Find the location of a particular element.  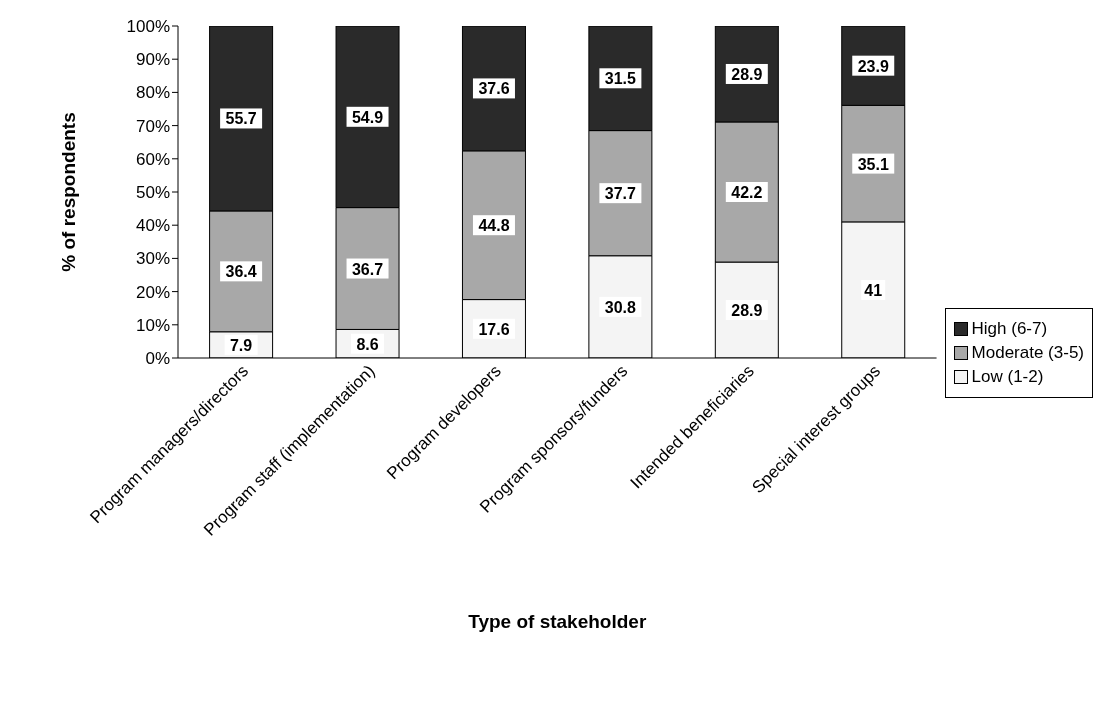

y-tick-label: 0% is located at coordinates (157, 359).